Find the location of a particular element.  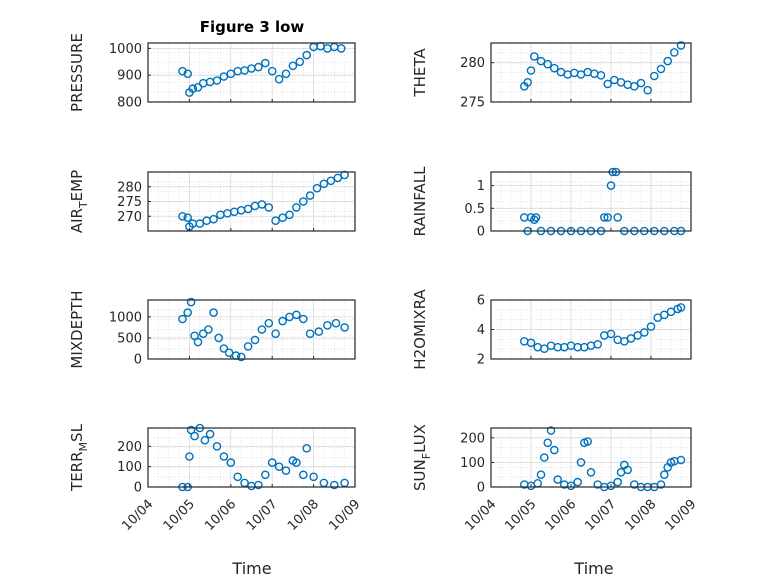

subplot-pressure: 1000 900 800 PRESSURE is located at coordinates (212, 72).